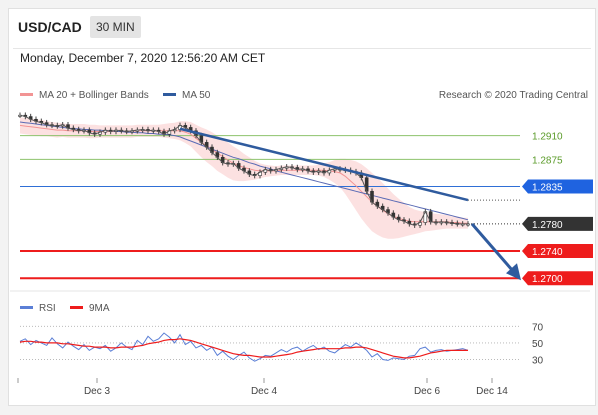 This screenshot has height=415, width=598. I want to click on rsi-panel: 70 50 30, so click(281, 344).